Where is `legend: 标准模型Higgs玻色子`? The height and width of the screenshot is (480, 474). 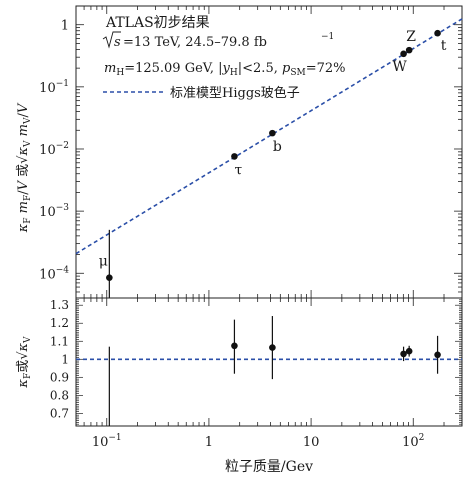 legend: 标准模型Higgs玻色子 is located at coordinates (201, 93).